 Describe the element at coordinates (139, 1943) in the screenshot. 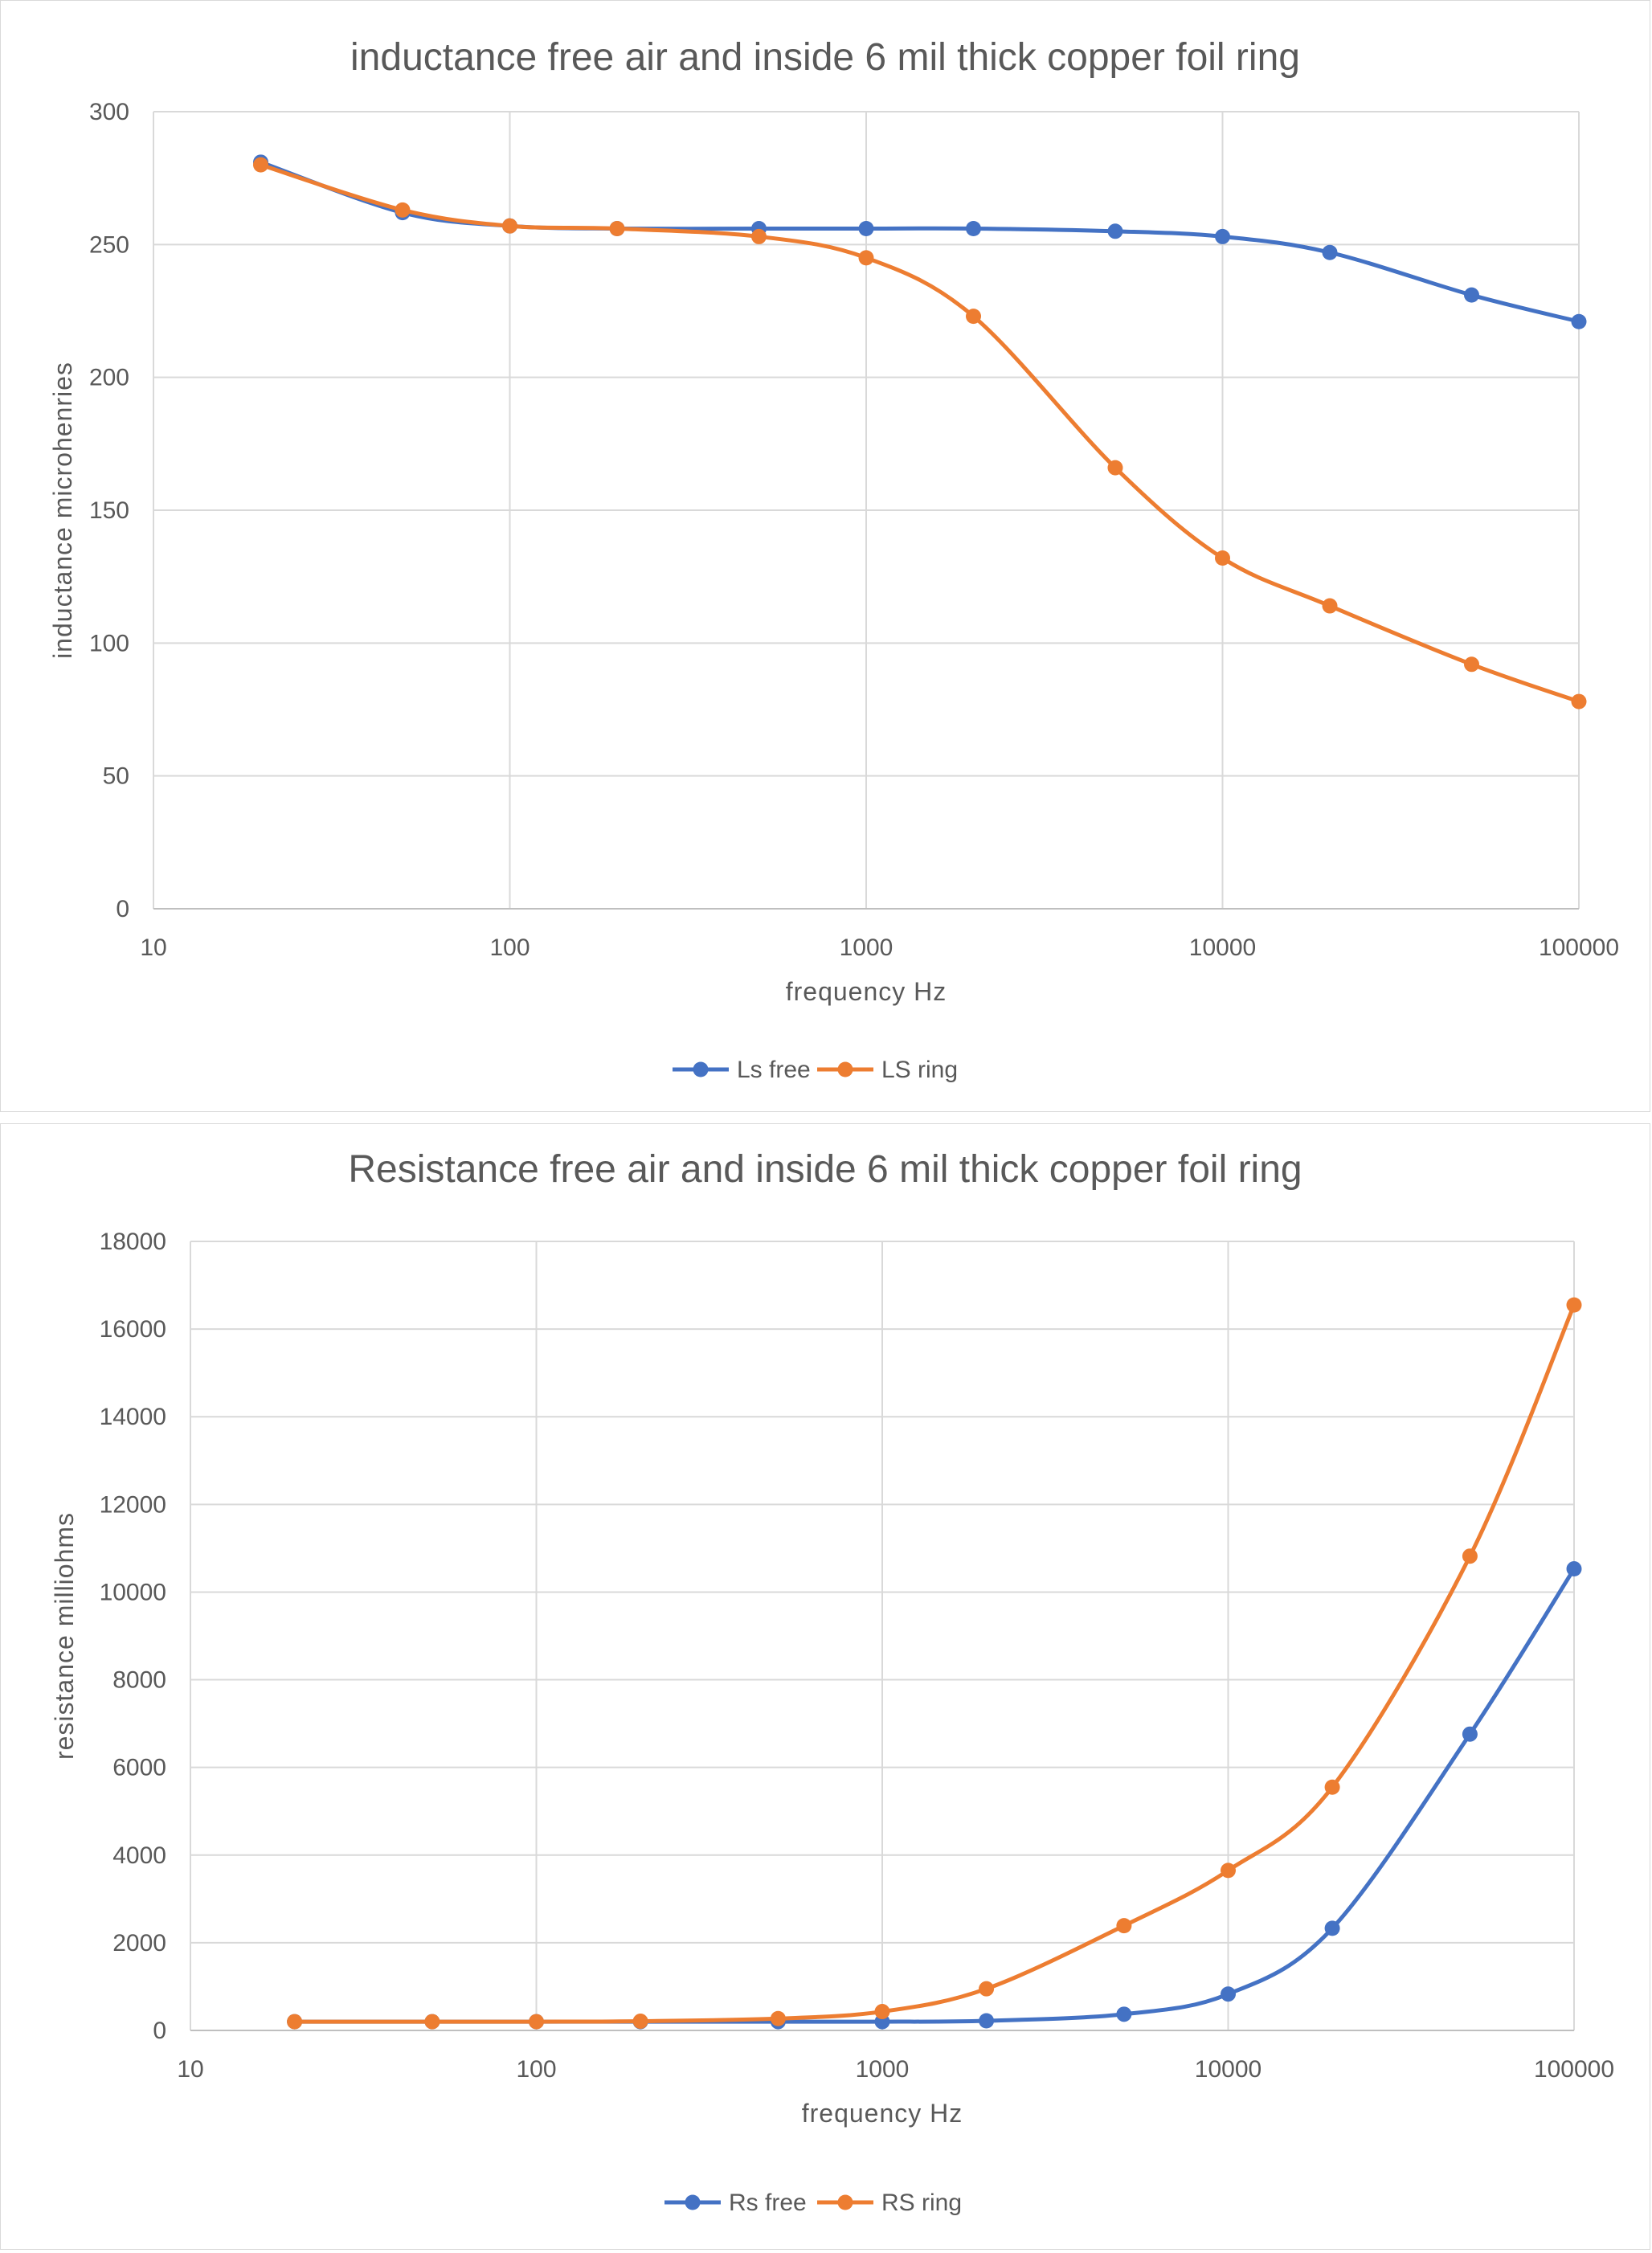

I see `y-tick-label: 2000` at that location.